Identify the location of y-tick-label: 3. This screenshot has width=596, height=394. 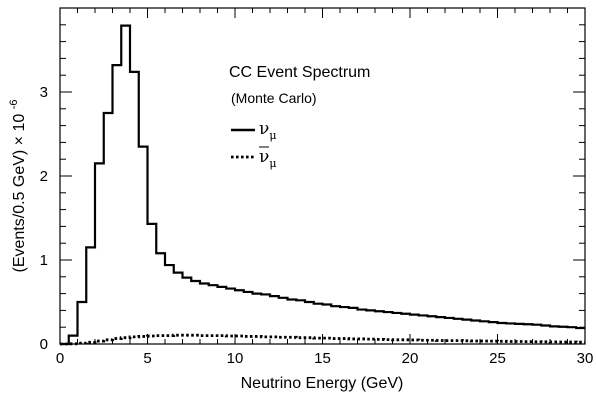
(44, 92).